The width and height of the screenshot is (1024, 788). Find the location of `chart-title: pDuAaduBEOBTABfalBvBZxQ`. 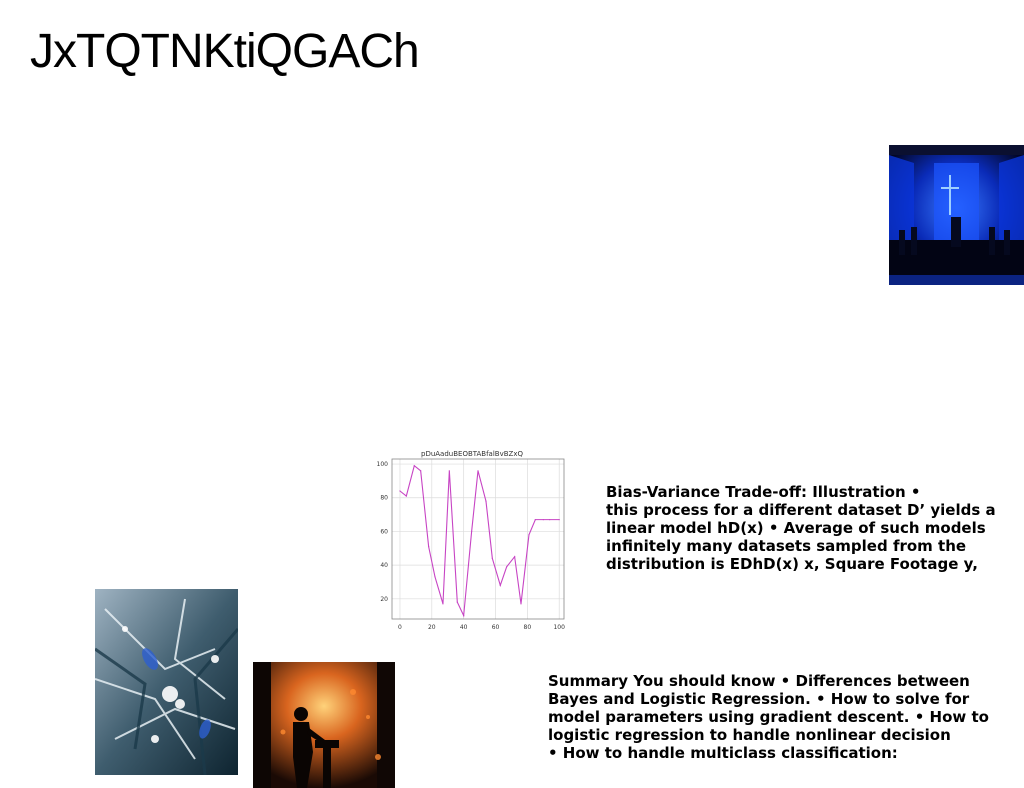

chart-title: pDuAaduBEOBTABfalBvBZxQ is located at coordinates (472, 454).